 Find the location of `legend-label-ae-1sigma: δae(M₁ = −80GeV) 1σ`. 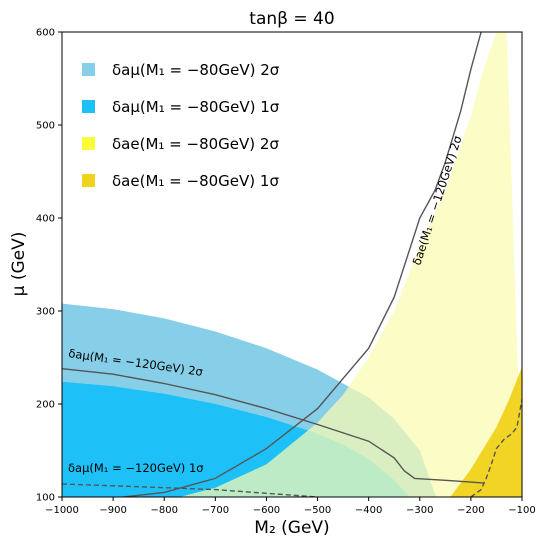

legend-label-ae-1sigma: δae(M₁ = −80GeV) 1σ is located at coordinates (195, 181).